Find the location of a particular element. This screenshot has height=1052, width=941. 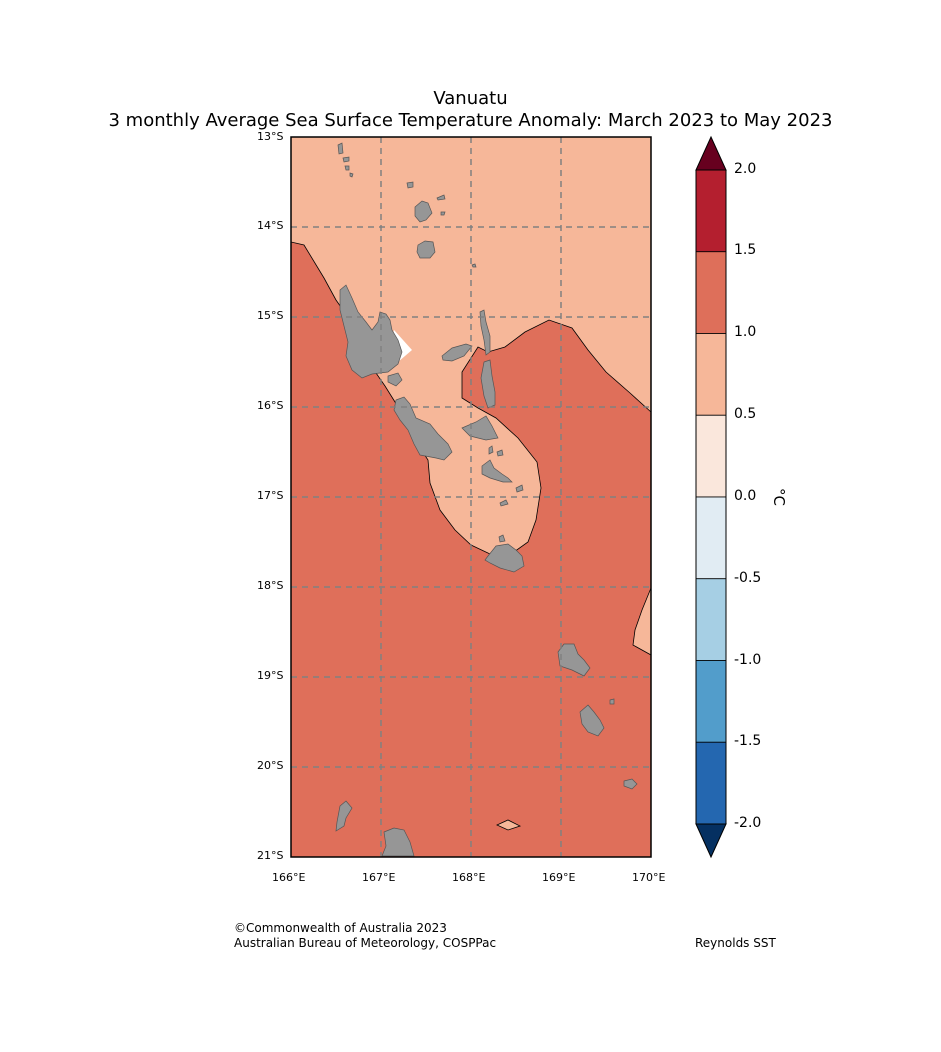

lon-label-170e: 170°E is located at coordinates (649, 877).